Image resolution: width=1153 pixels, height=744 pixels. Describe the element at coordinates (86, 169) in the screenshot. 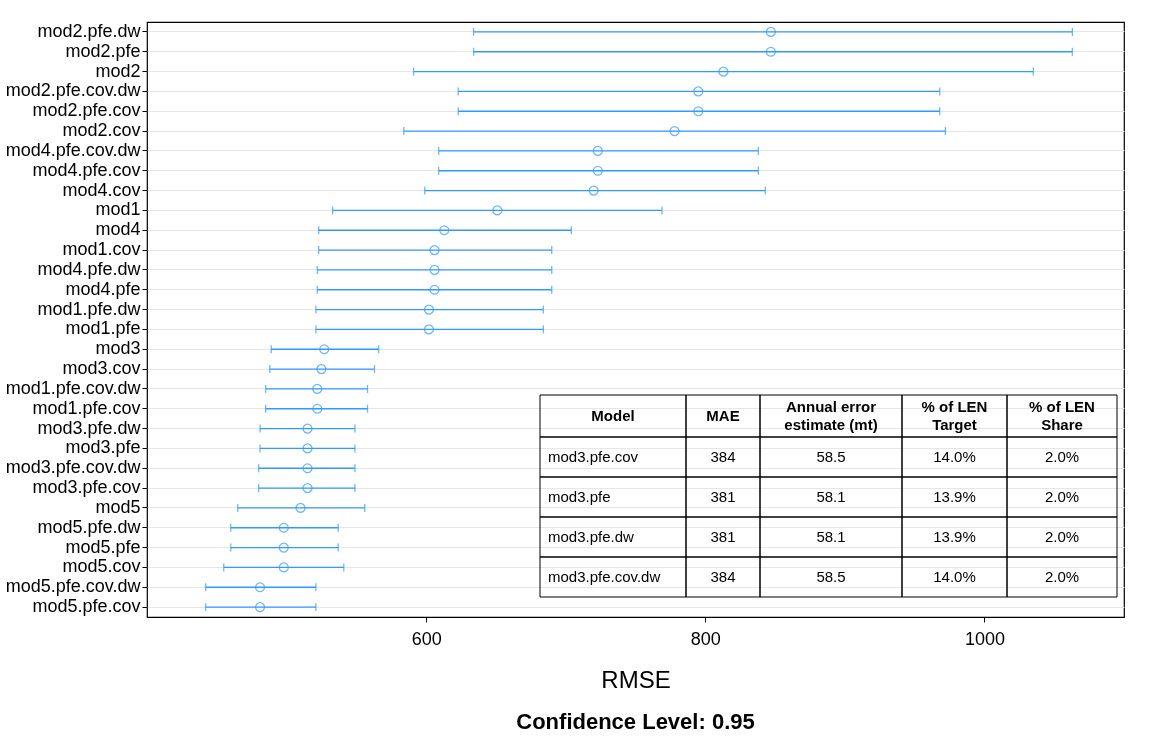

I see `y-tick-label: mod4.pfe.cov` at that location.